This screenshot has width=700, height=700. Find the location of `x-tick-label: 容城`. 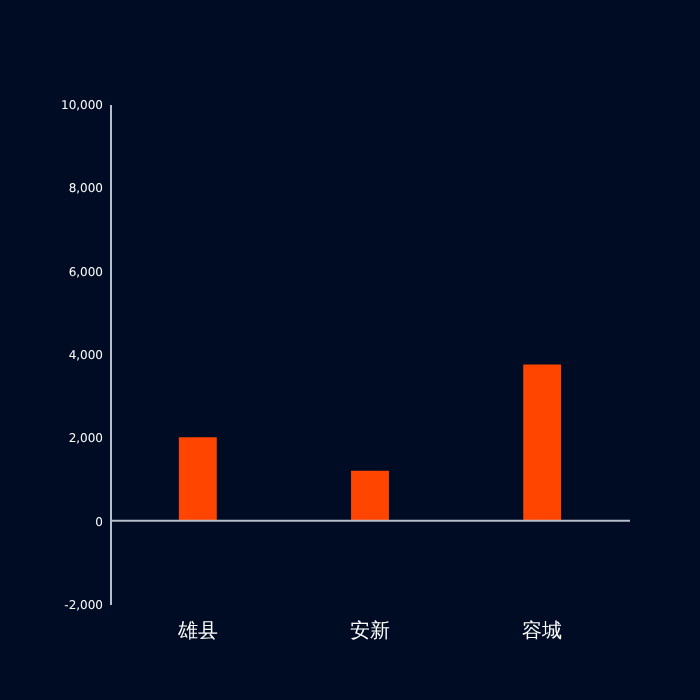

x-tick-label: 容城 is located at coordinates (542, 631).